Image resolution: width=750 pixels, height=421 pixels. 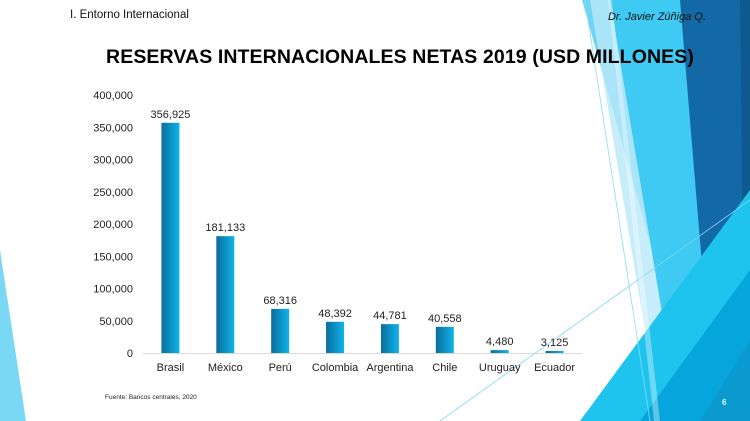 I want to click on bar-argentina, so click(x=389, y=338).